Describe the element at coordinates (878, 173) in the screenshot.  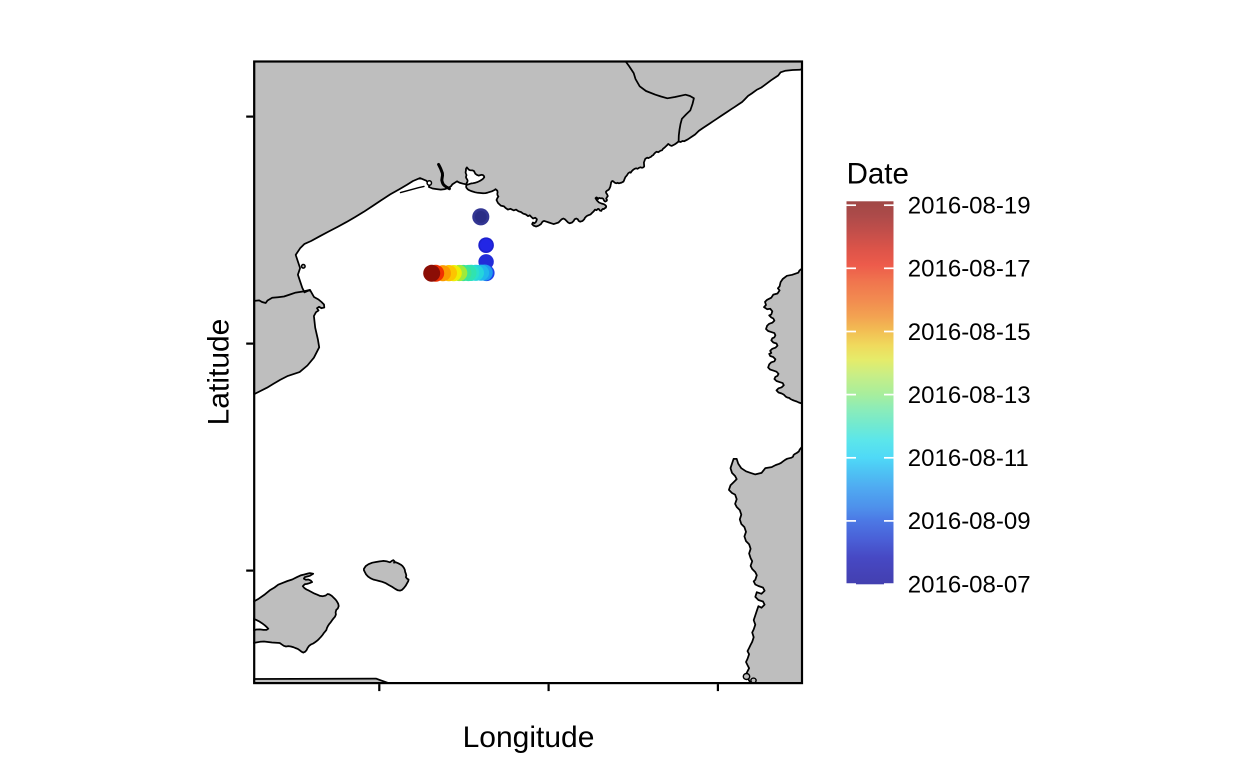
I see `svg-text: Date` at that location.